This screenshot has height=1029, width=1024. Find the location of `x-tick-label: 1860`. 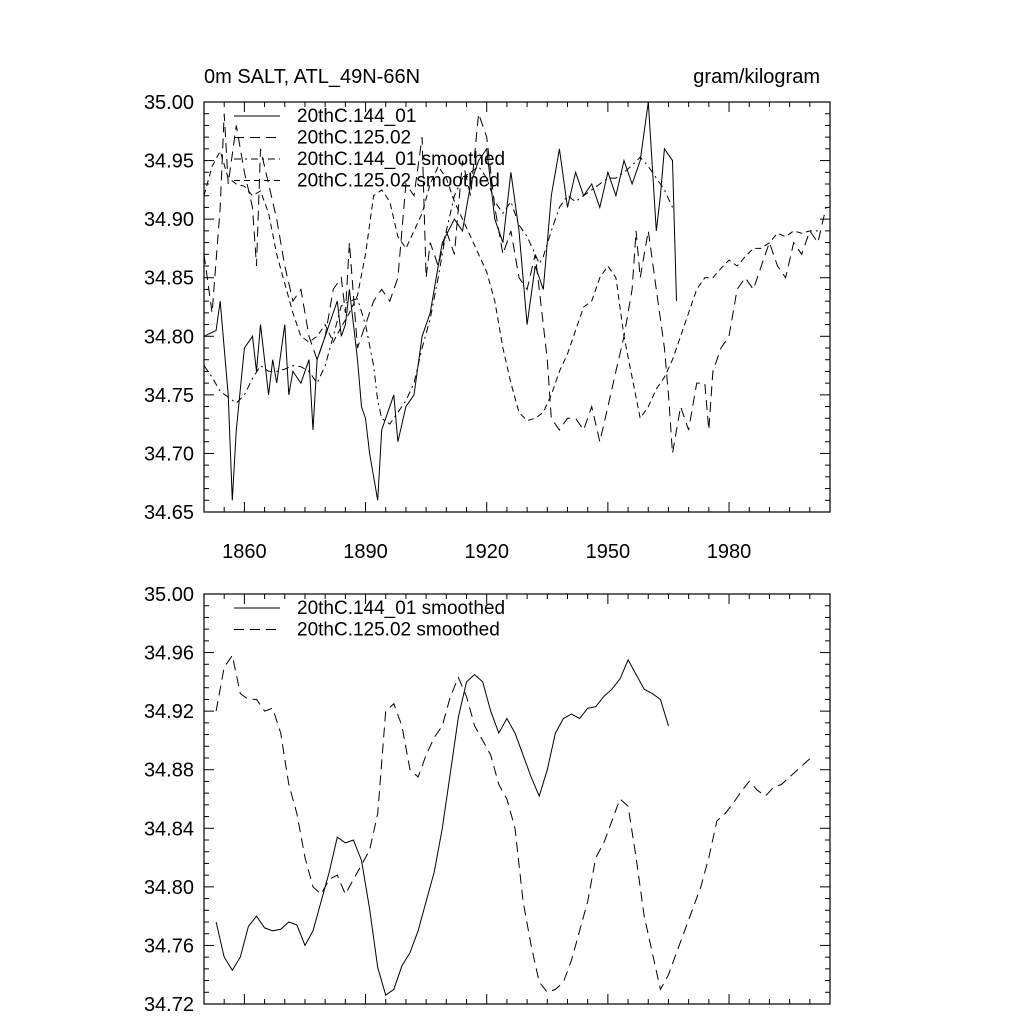

x-tick-label: 1860 is located at coordinates (244, 552).